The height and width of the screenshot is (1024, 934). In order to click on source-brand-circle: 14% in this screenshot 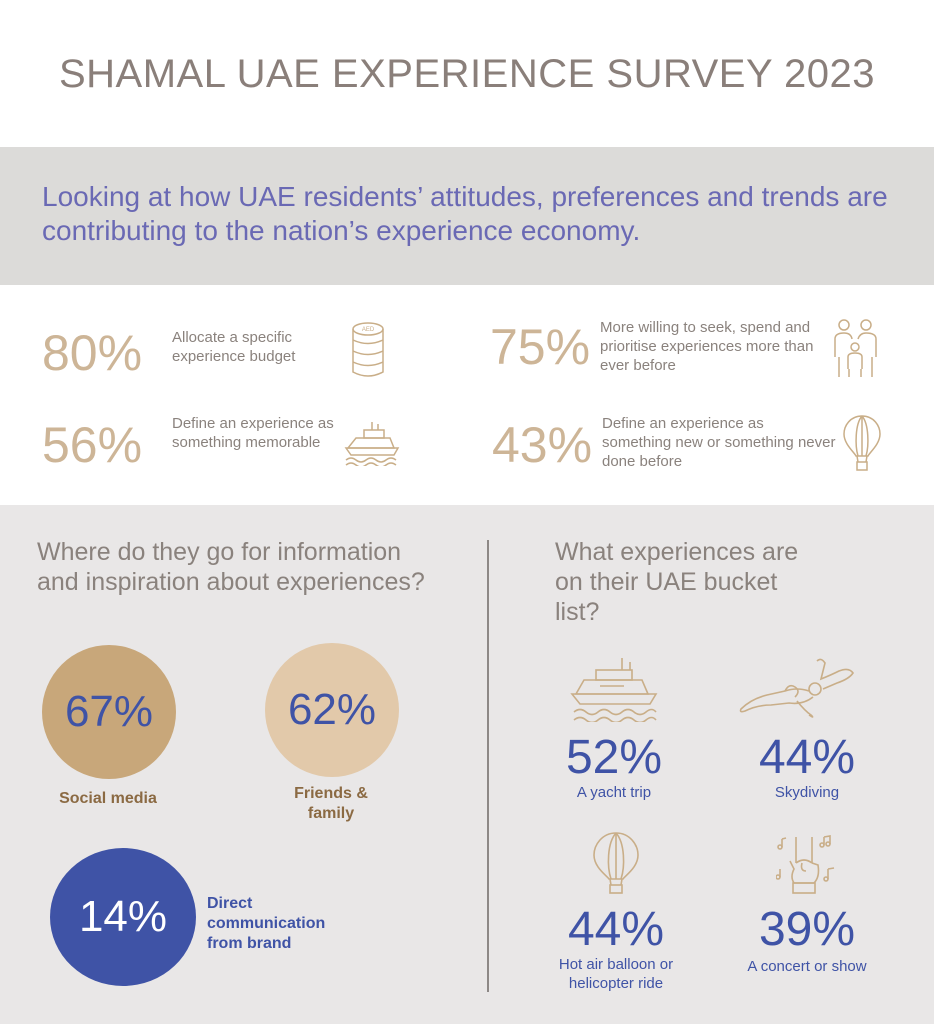, I will do `click(123, 917)`.